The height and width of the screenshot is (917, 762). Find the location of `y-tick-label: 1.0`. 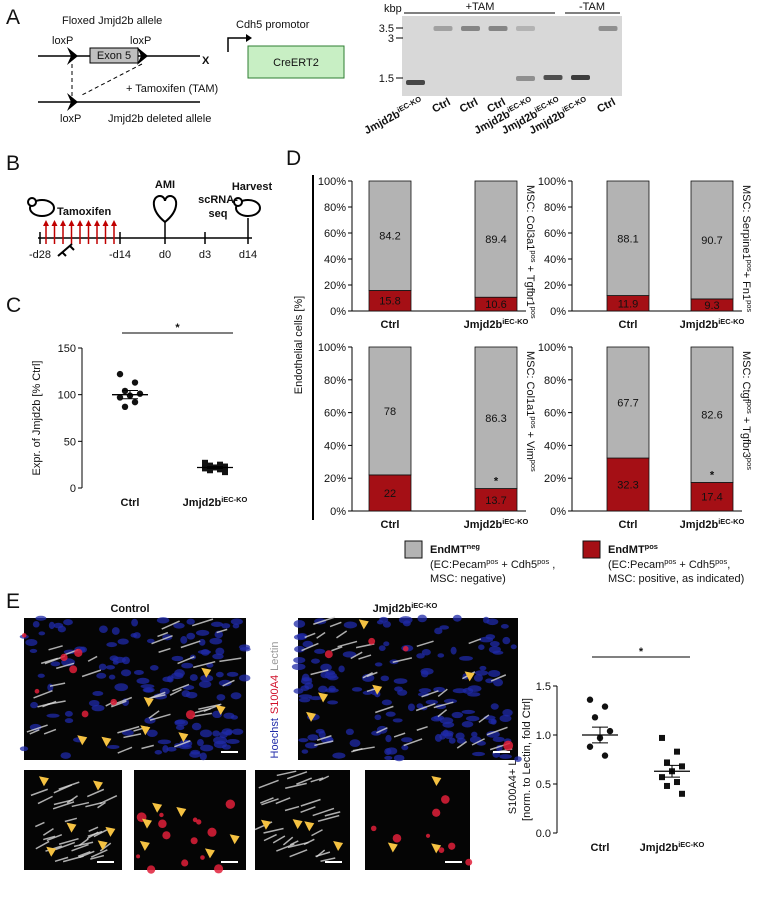

y-tick-label: 1.0 is located at coordinates (543, 736).